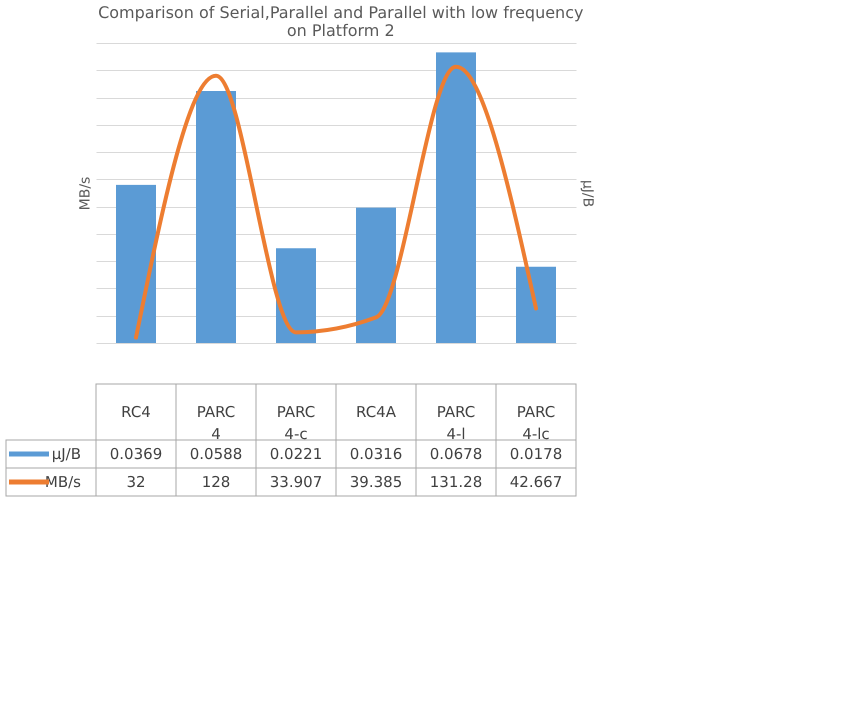  Describe the element at coordinates (536, 454) in the screenshot. I see `data-label: 0.0178` at that location.